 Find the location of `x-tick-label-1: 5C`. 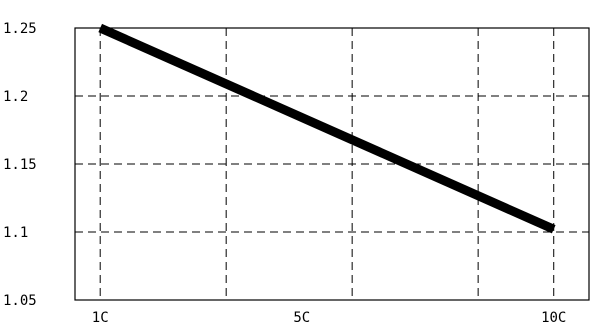

x-tick-label-1: 5C is located at coordinates (301, 318).